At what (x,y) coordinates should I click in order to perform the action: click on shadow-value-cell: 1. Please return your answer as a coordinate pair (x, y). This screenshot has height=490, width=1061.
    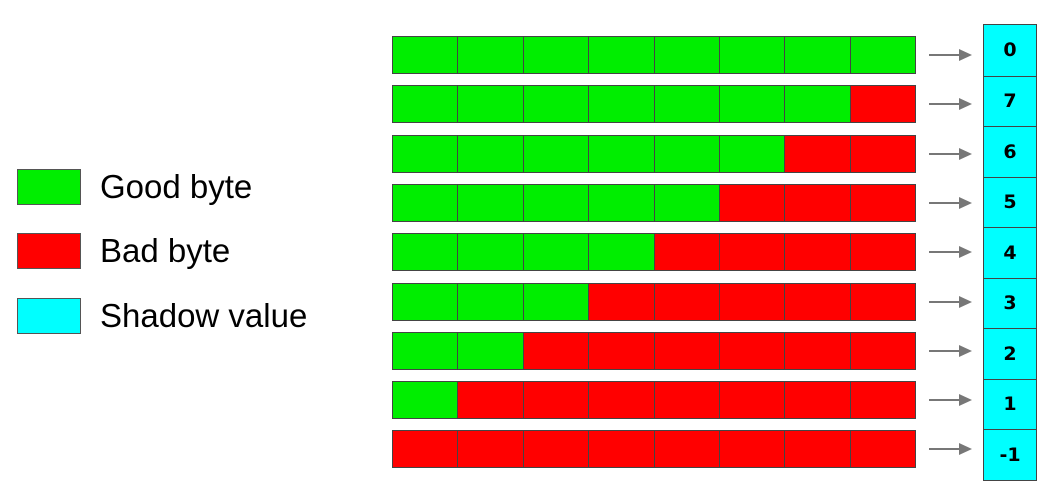
    Looking at the image, I should click on (1010, 404).